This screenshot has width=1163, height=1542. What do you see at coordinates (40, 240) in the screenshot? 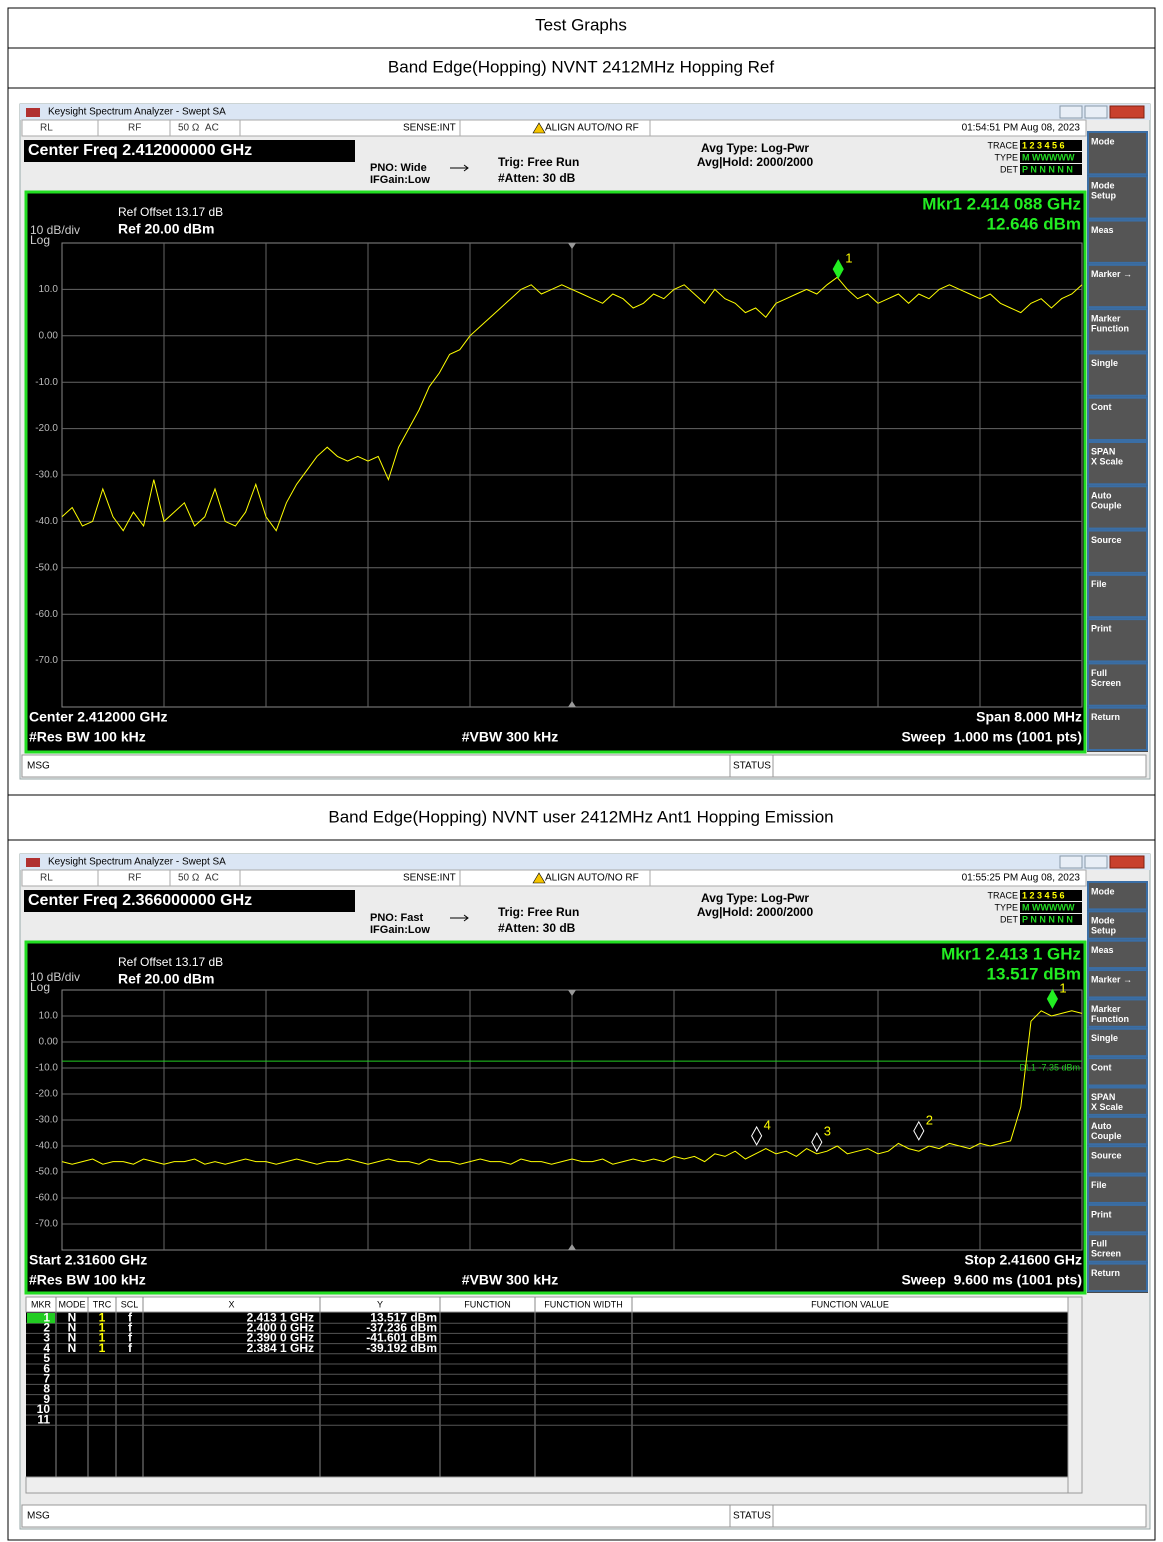
I see `log-label: Log` at bounding box center [40, 240].